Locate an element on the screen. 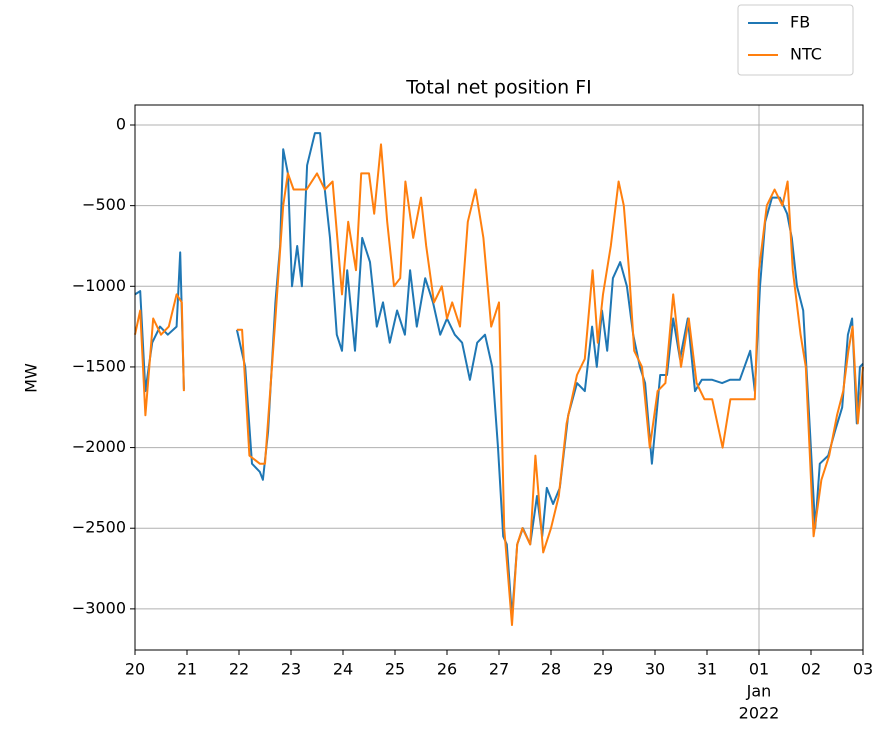 Image resolution: width=877 pixels, height=731 pixels. x-tick-label: 25 is located at coordinates (395, 669).